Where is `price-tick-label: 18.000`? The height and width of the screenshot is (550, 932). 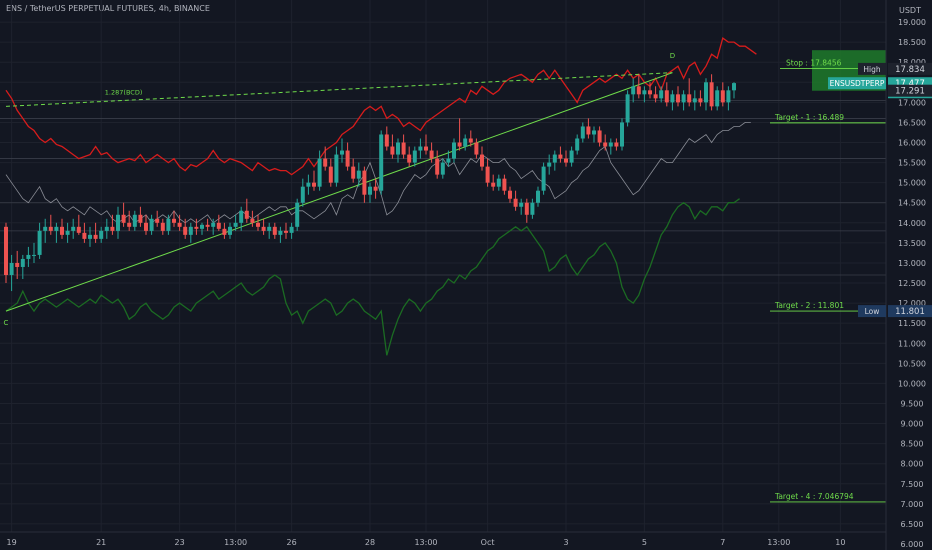
price-tick-label: 18.000 is located at coordinates (912, 62).